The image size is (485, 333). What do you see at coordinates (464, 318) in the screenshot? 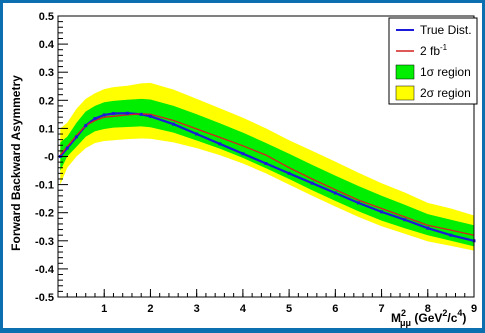
I see `x-axis-title-unit-post: )` at bounding box center [464, 318].